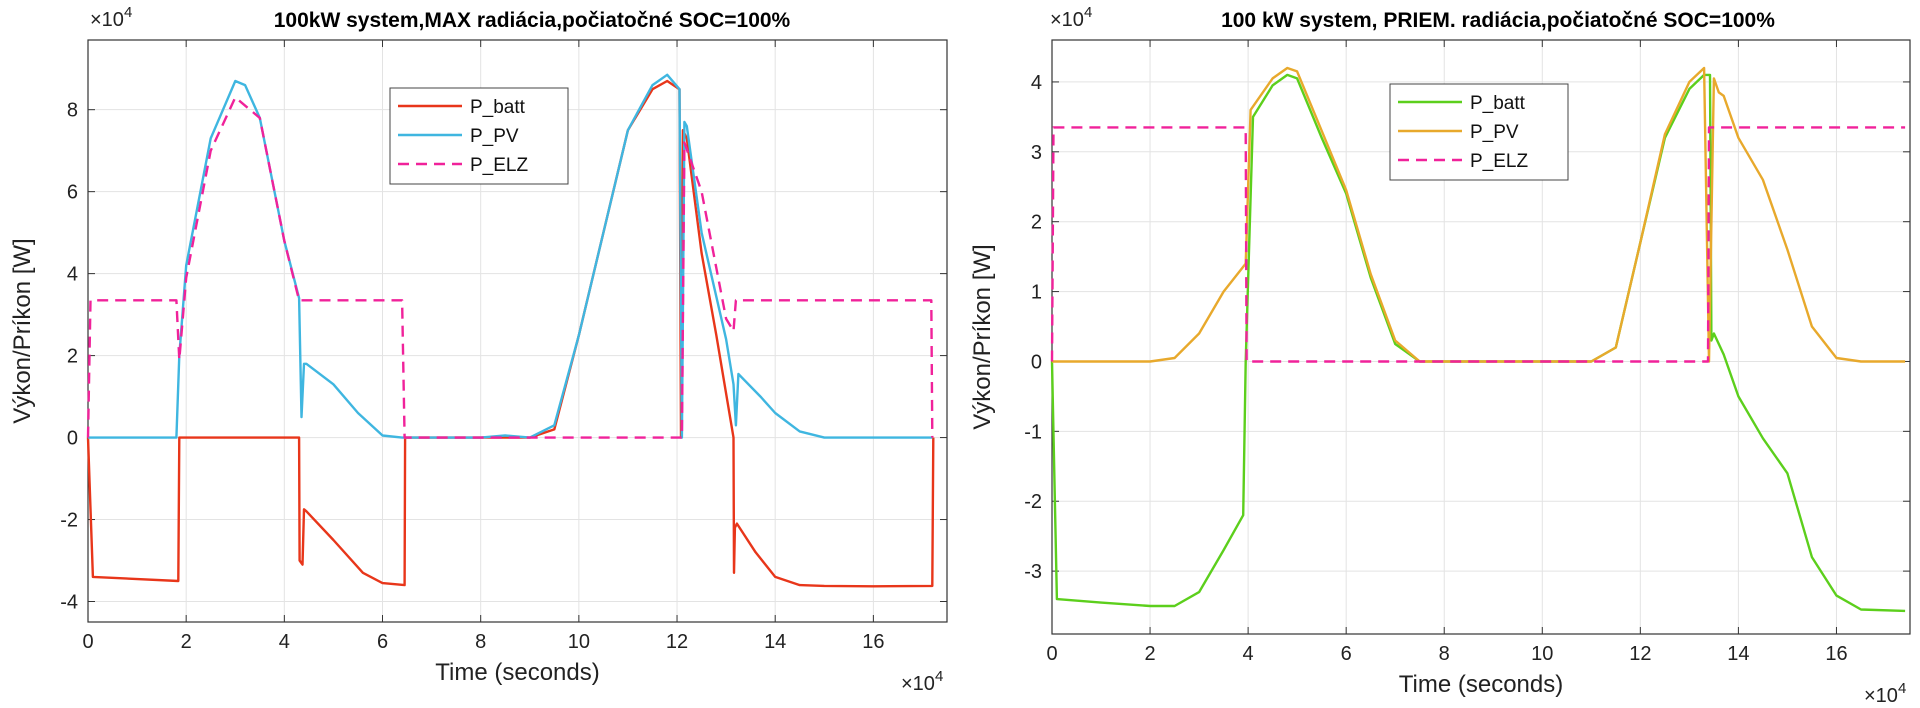 This screenshot has height=708, width=1920. Describe the element at coordinates (69, 603) in the screenshot. I see `y-tick-label: -4` at that location.